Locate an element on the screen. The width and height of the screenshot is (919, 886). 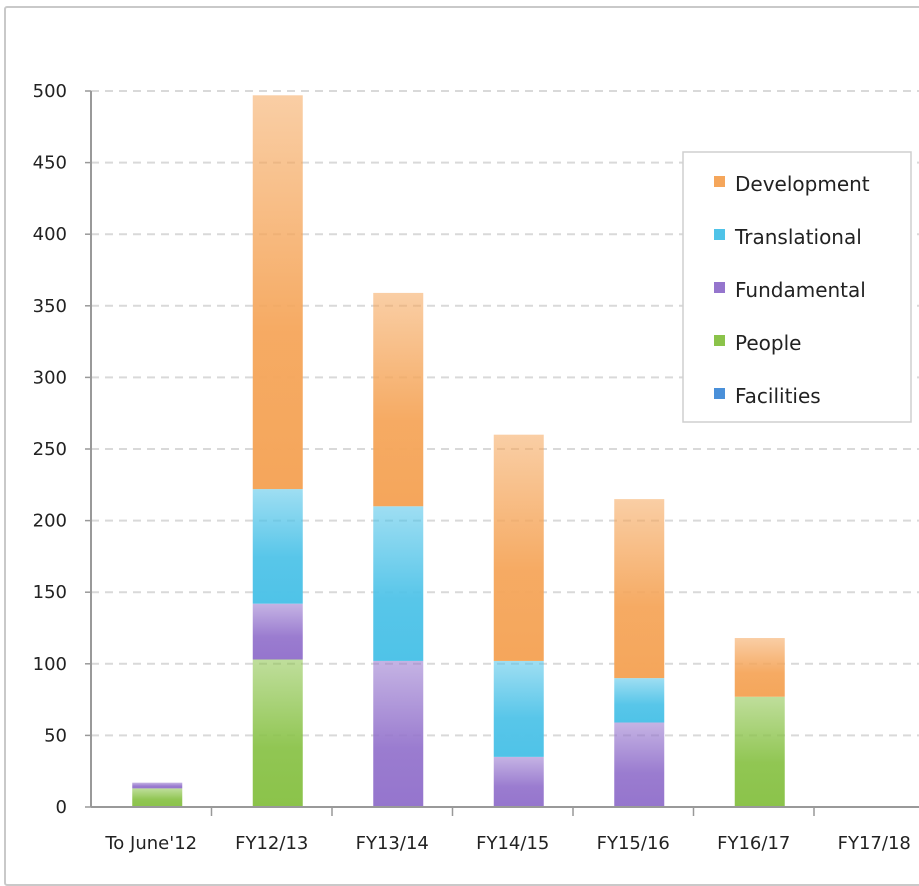
x-tick-label: FY13/14 is located at coordinates (392, 843).